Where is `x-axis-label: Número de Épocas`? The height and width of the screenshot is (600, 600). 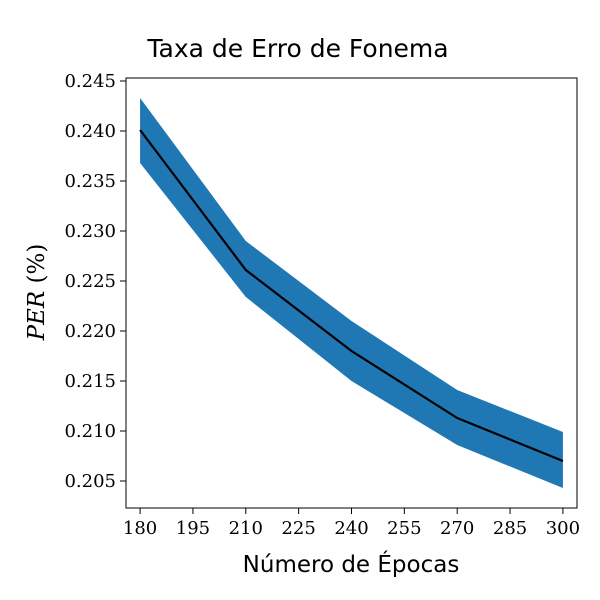 x-axis-label: Número de Épocas is located at coordinates (351, 564).